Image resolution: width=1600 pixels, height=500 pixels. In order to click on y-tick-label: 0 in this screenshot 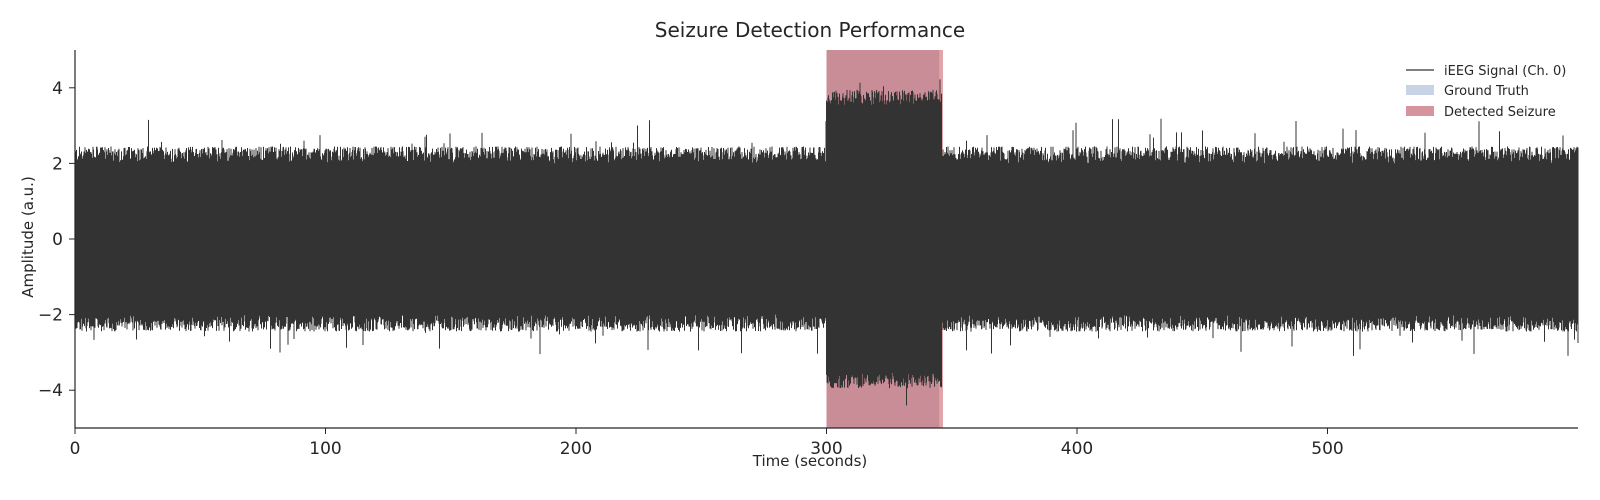, I will do `click(57, 240)`.